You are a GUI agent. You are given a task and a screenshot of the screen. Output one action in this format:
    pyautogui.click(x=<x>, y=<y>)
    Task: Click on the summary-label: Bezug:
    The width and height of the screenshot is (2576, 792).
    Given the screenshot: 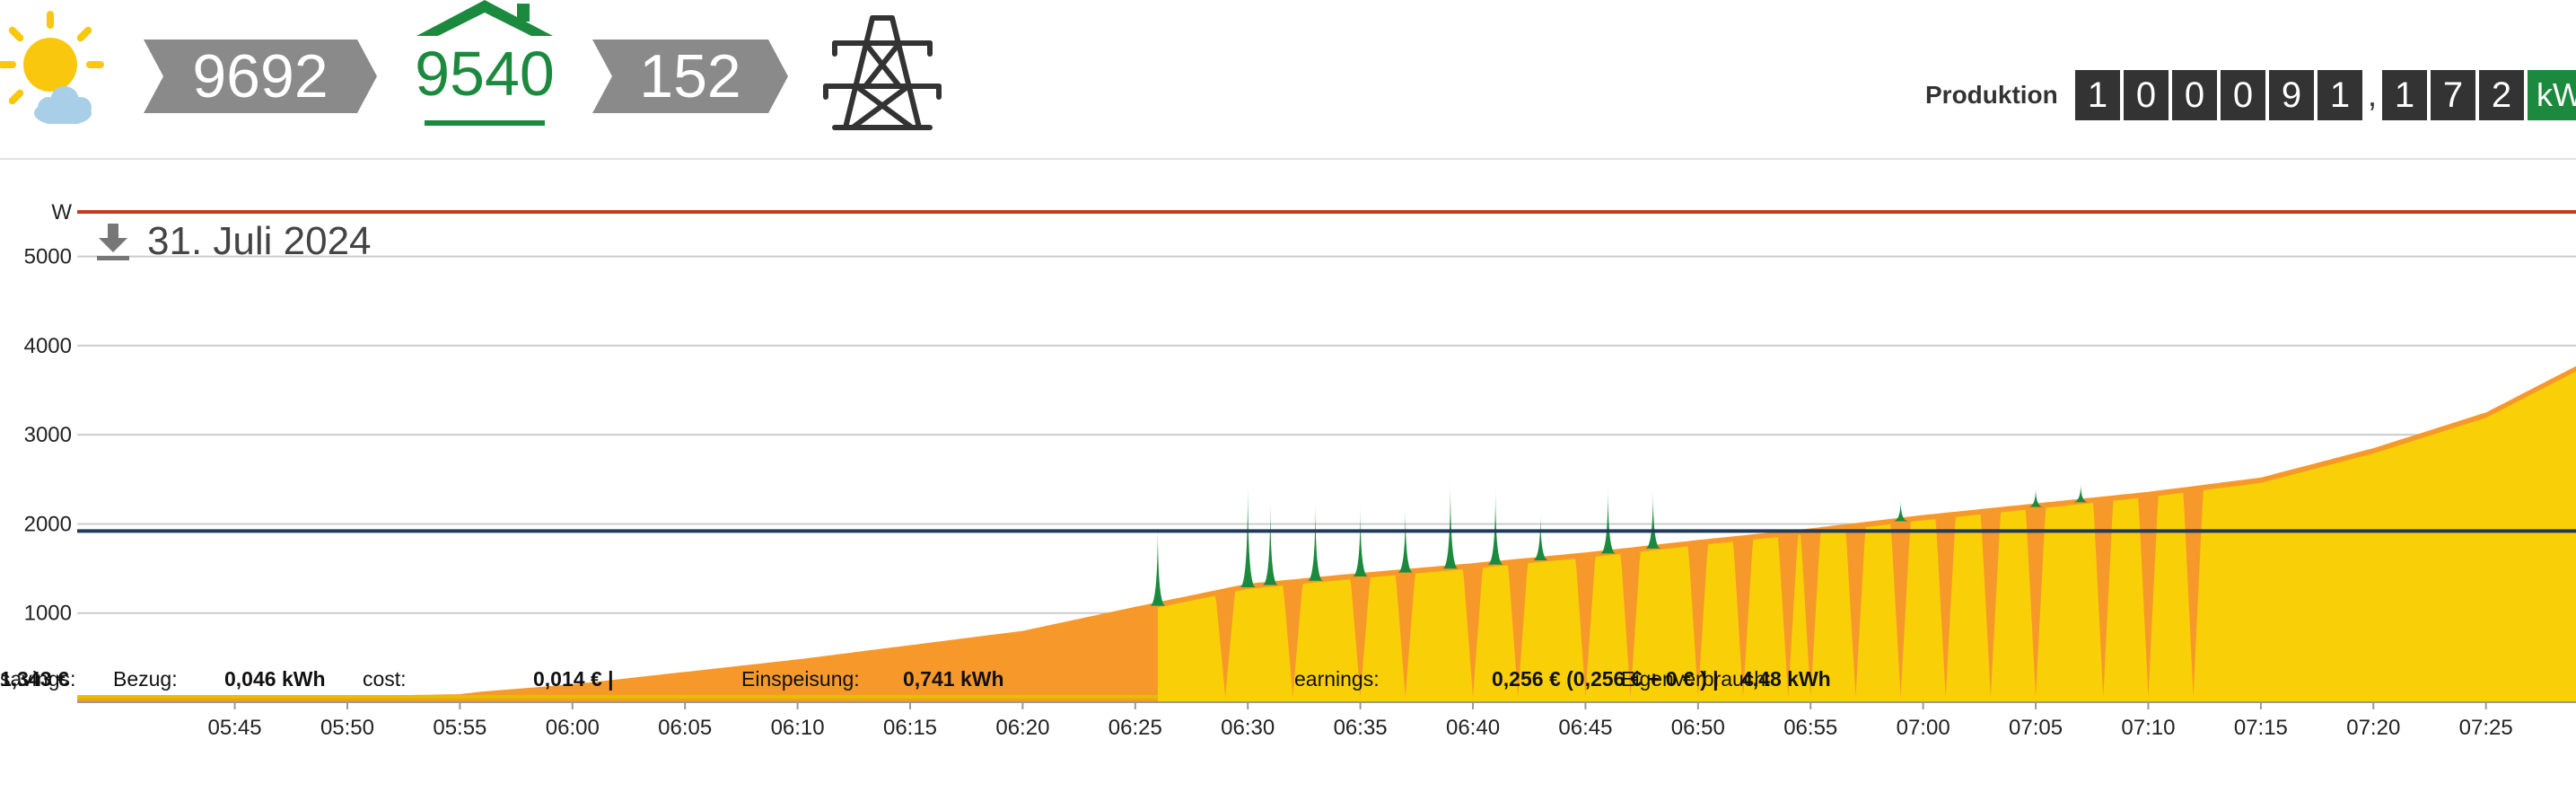 What is the action you would take?
    pyautogui.click(x=145, y=679)
    